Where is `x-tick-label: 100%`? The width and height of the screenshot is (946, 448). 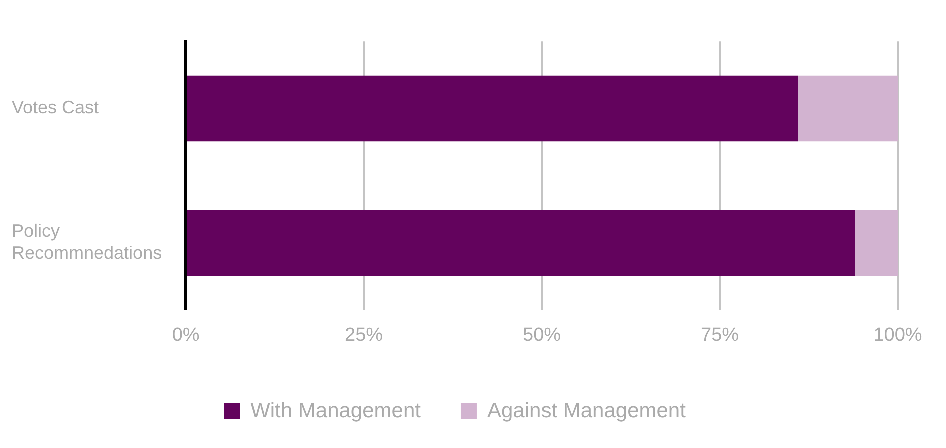
x-tick-label: 100% is located at coordinates (898, 335).